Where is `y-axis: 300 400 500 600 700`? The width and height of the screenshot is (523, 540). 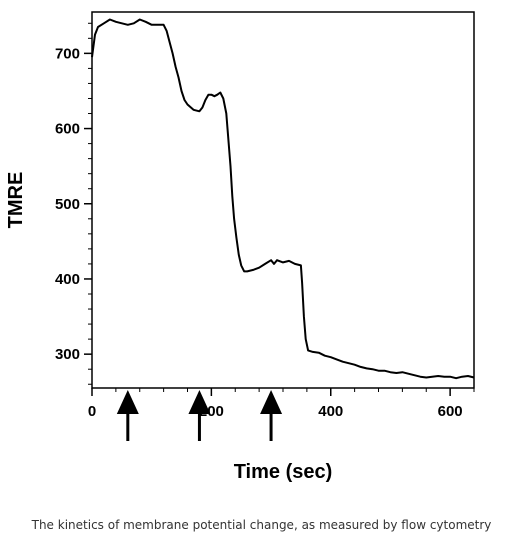
y-axis: 300 400 500 600 700 is located at coordinates (73, 203).